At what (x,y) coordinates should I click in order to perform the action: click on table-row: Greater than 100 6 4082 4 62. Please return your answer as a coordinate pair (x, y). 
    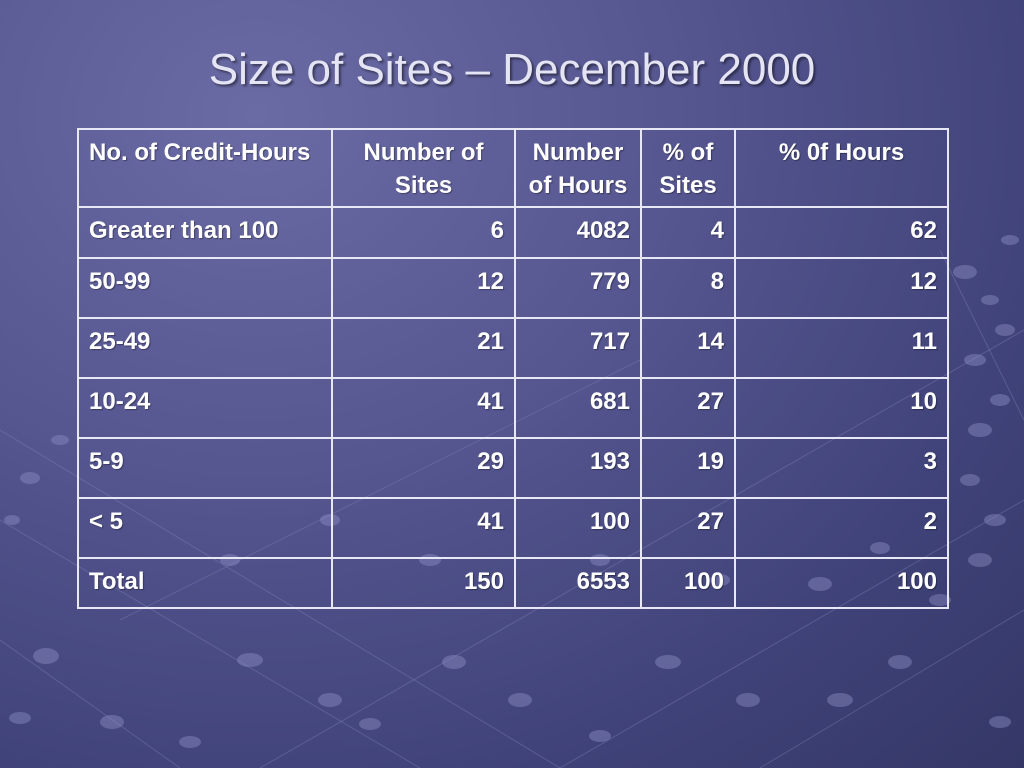
    Looking at the image, I should click on (513, 232).